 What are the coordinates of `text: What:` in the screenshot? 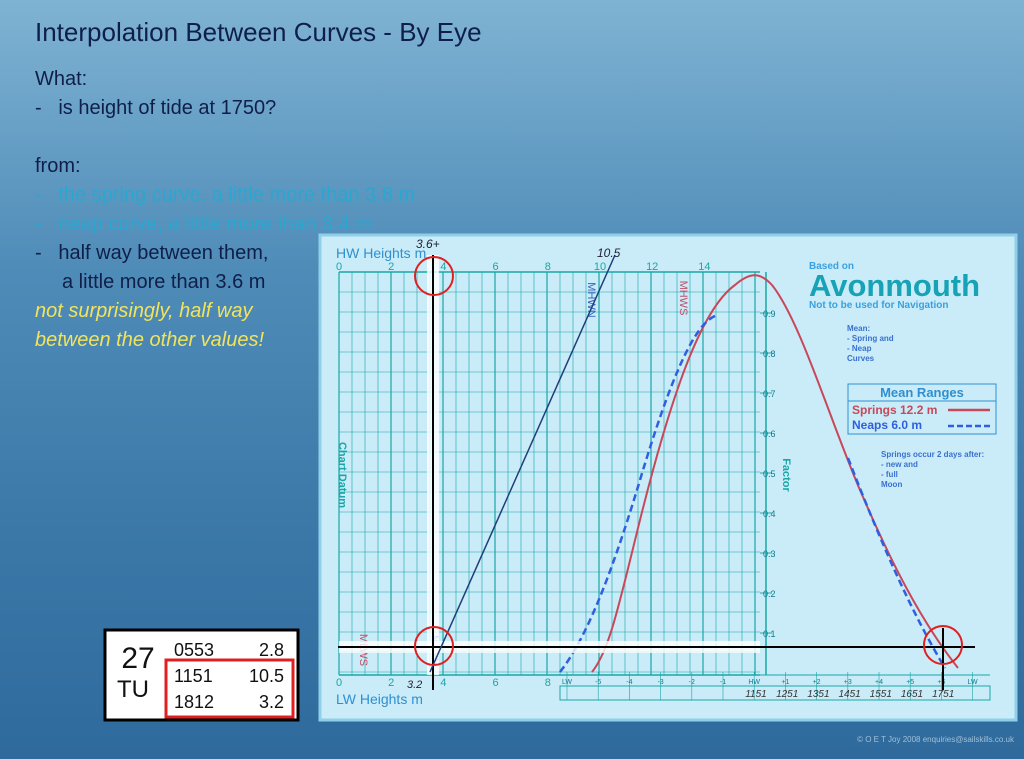 It's located at (61, 79).